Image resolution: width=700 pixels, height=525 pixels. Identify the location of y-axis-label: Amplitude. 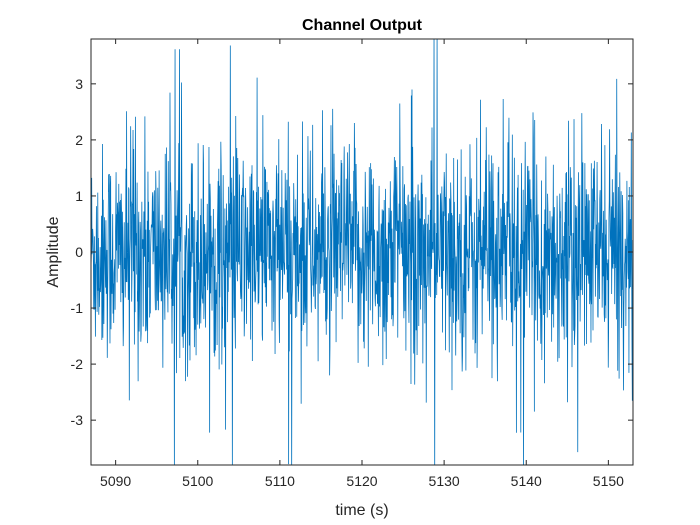
(53, 251).